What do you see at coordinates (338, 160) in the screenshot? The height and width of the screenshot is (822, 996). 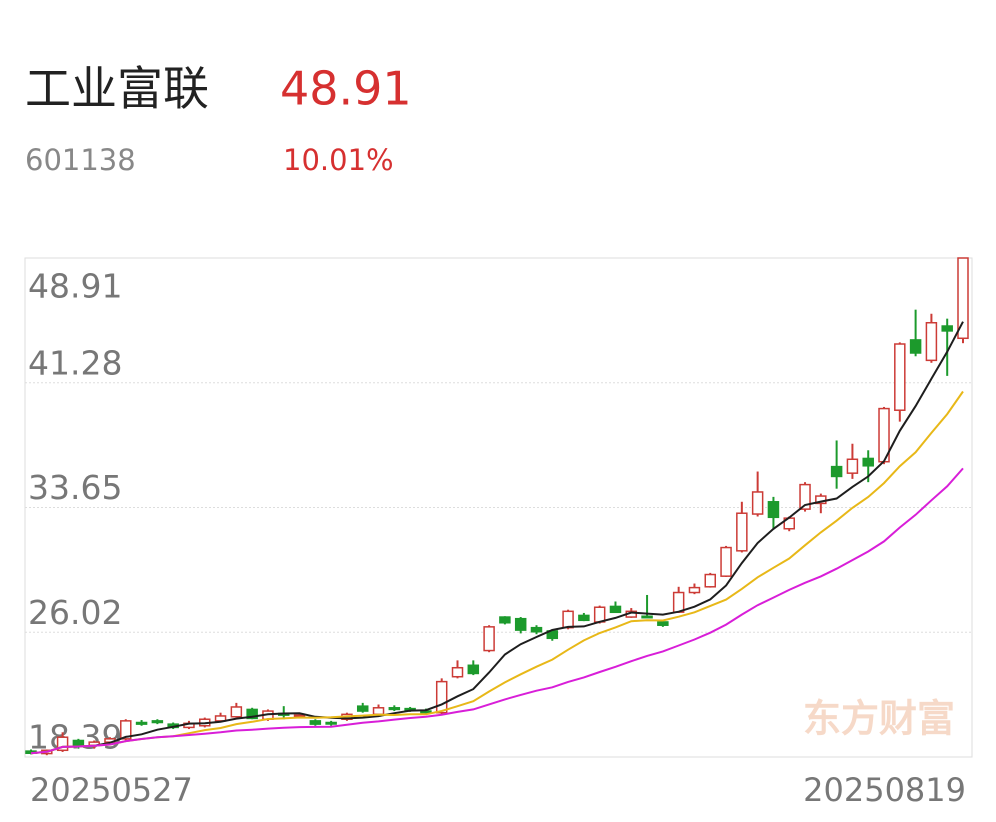 I see `stock-change: 10.01%` at bounding box center [338, 160].